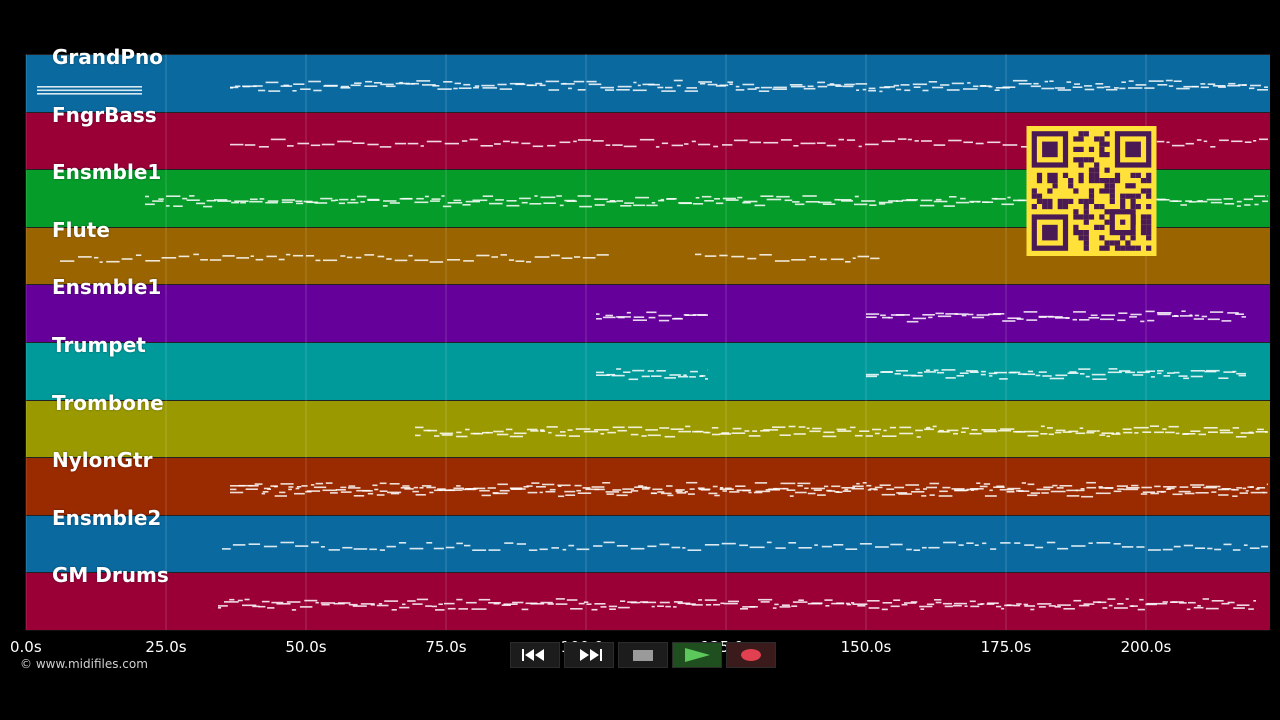 The width and height of the screenshot is (1280, 720). Describe the element at coordinates (589, 655) in the screenshot. I see `fast-forward-button` at that location.